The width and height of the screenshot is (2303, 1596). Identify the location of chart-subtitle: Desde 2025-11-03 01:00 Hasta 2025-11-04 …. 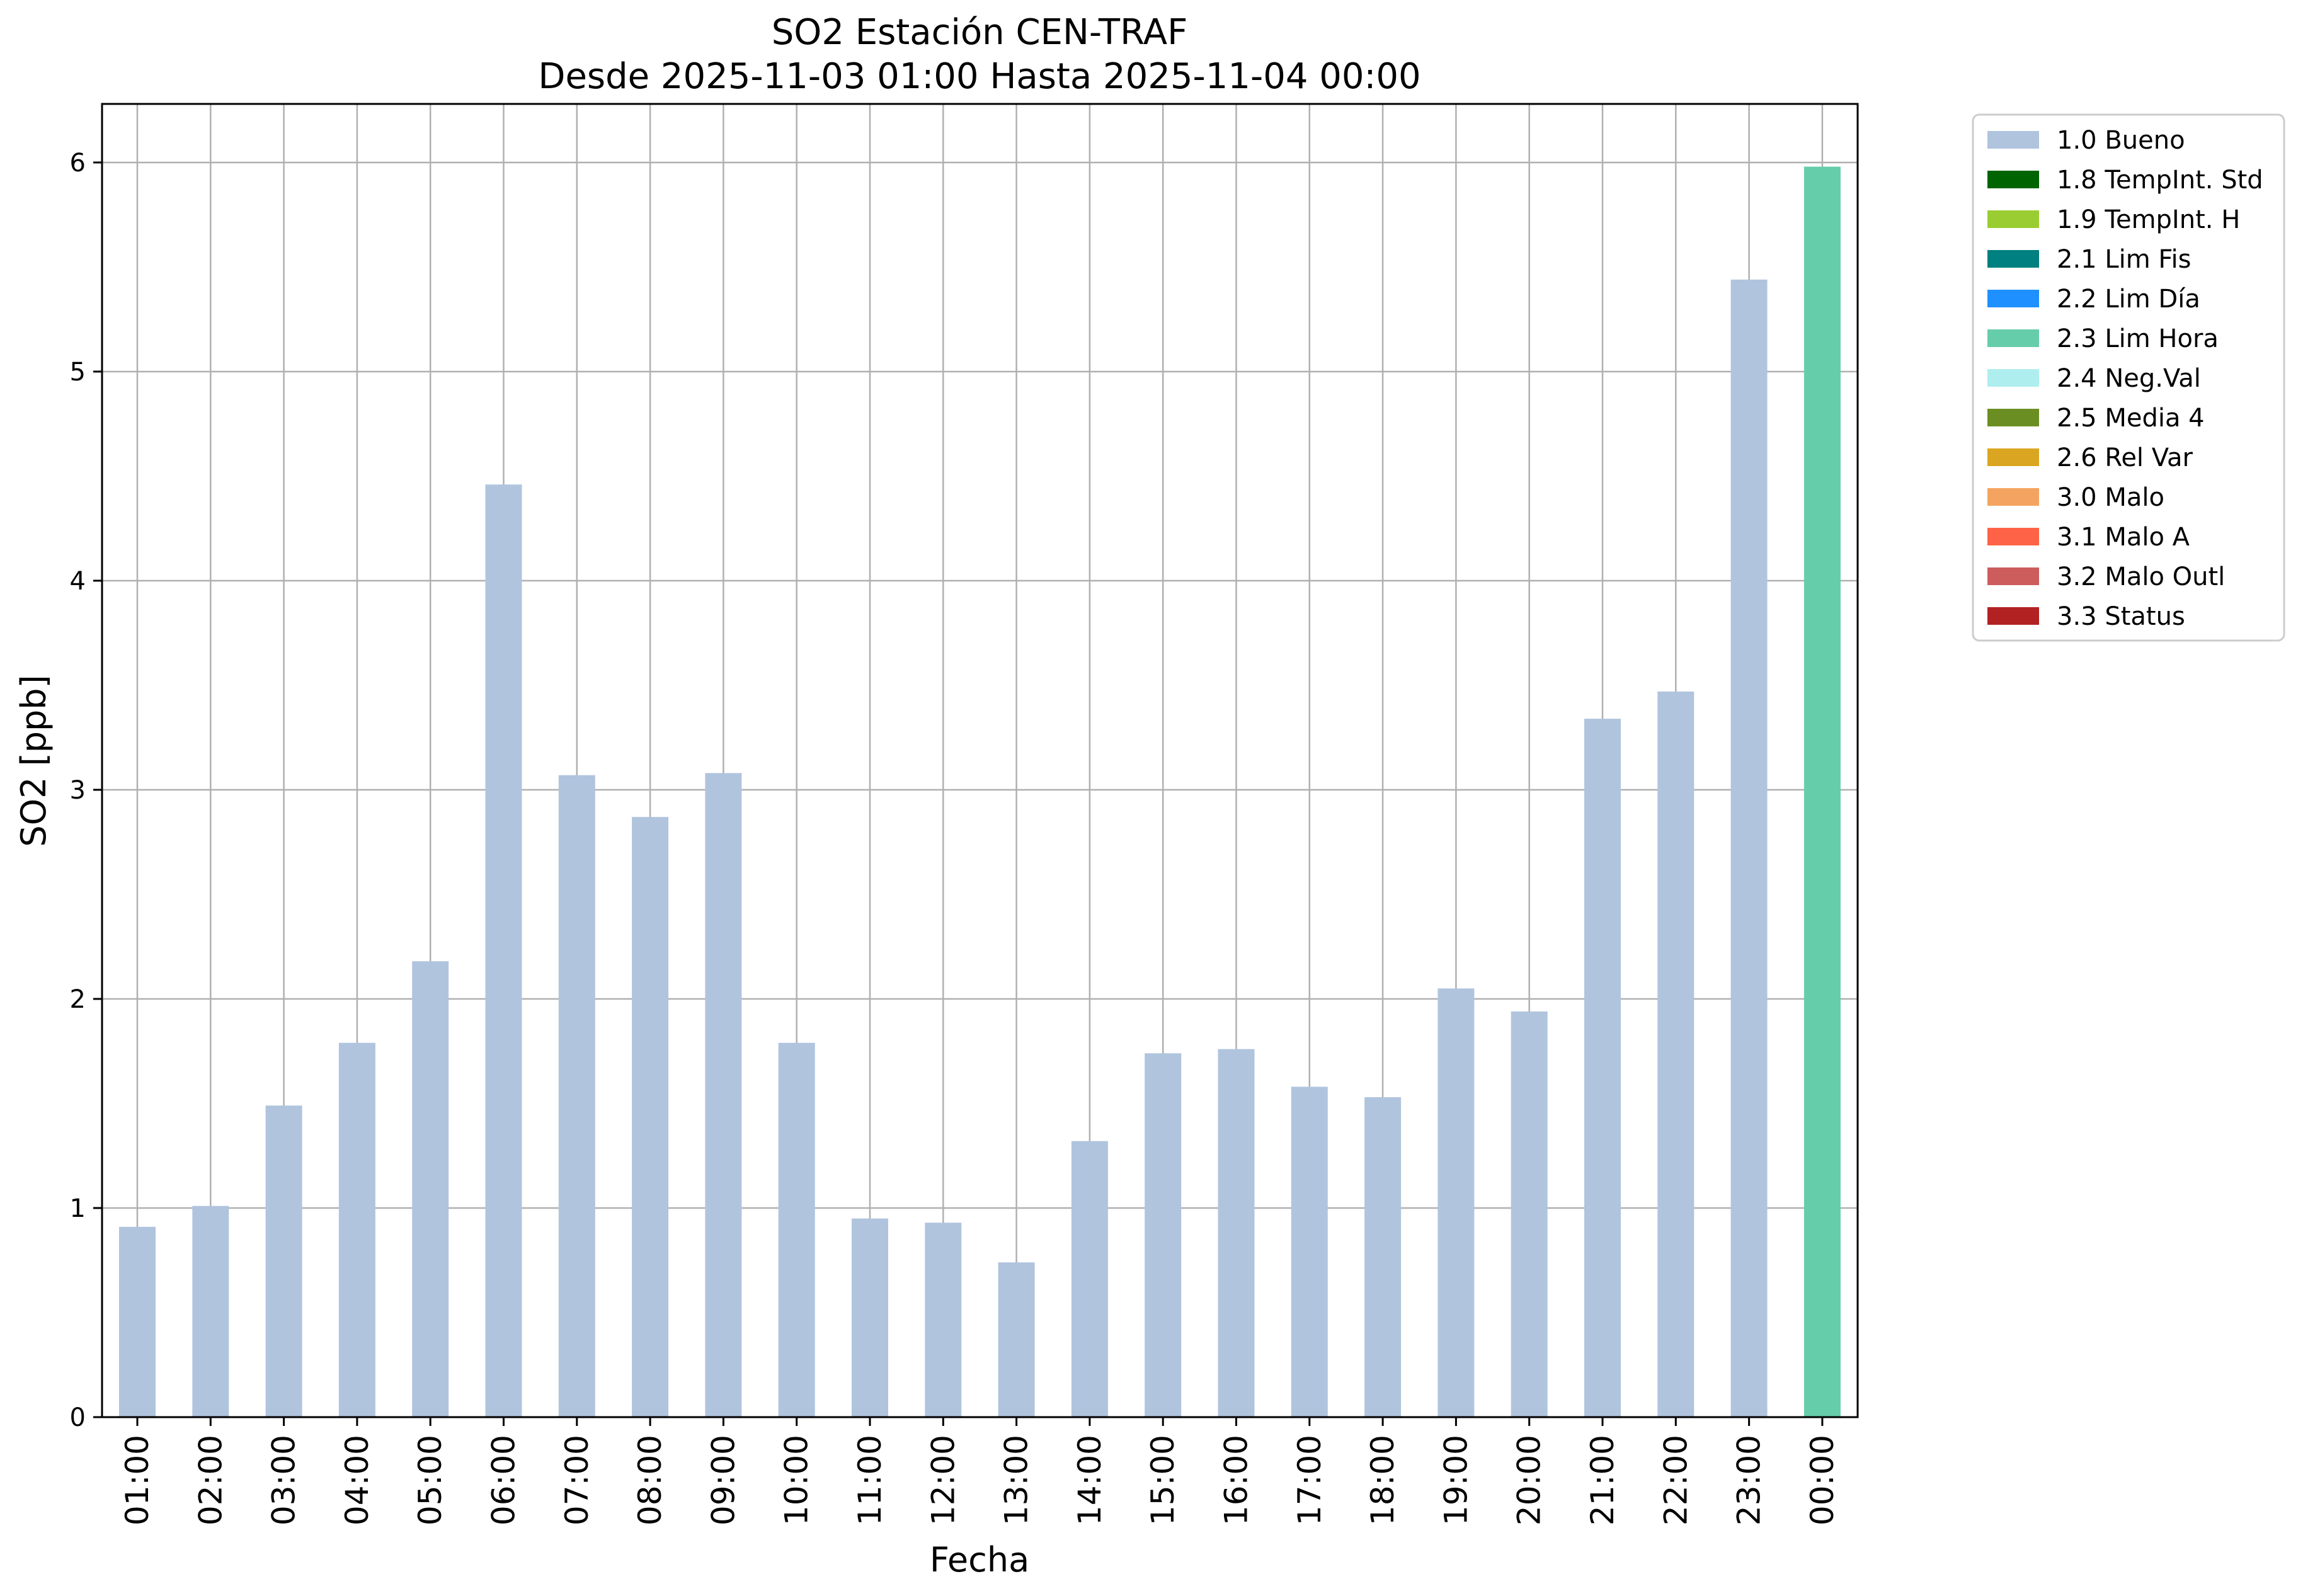
(979, 76).